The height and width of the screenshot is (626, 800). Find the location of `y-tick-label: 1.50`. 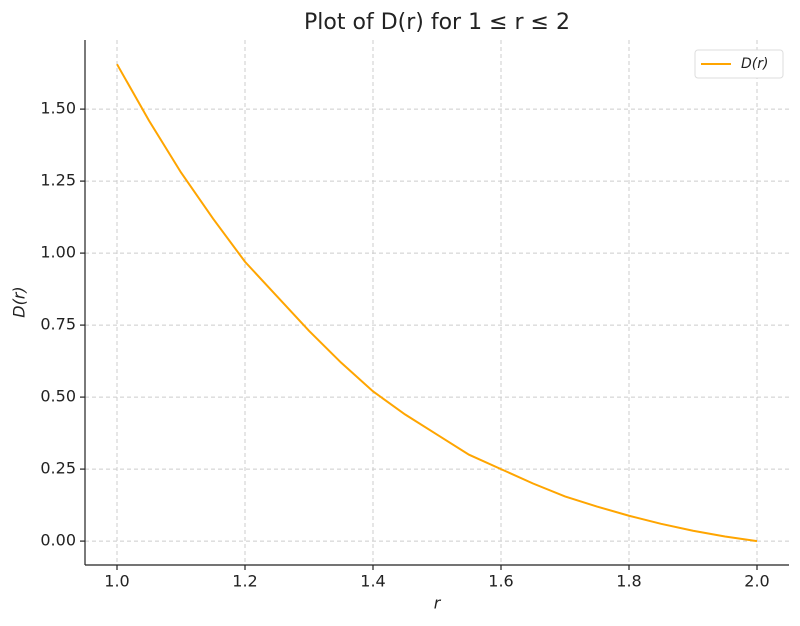

y-tick-label: 1.50 is located at coordinates (58, 108).